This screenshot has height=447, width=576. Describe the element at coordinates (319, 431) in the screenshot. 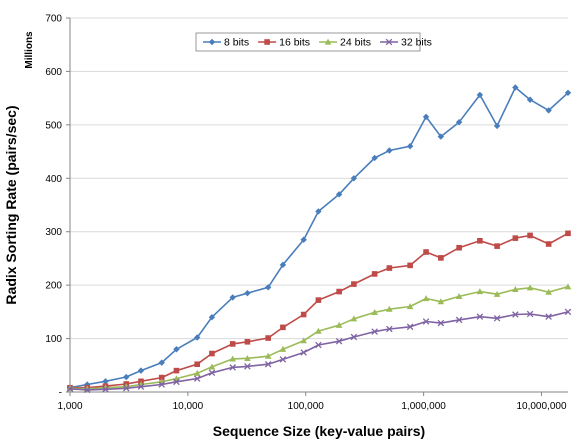

I see `x-axis-title: Sequence Size (key-value pairs)` at that location.